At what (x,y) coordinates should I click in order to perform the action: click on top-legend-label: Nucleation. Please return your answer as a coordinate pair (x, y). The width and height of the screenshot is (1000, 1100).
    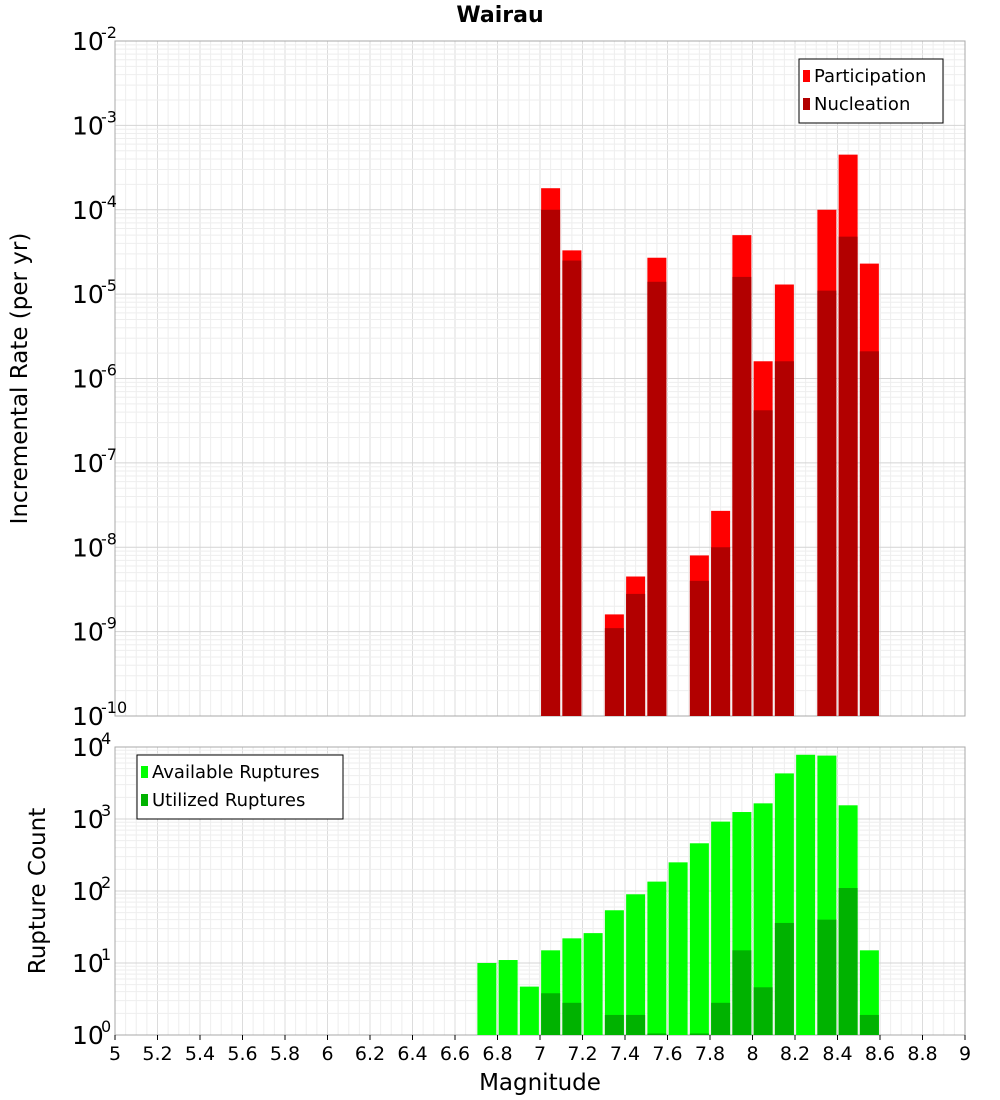
    Looking at the image, I should click on (862, 104).